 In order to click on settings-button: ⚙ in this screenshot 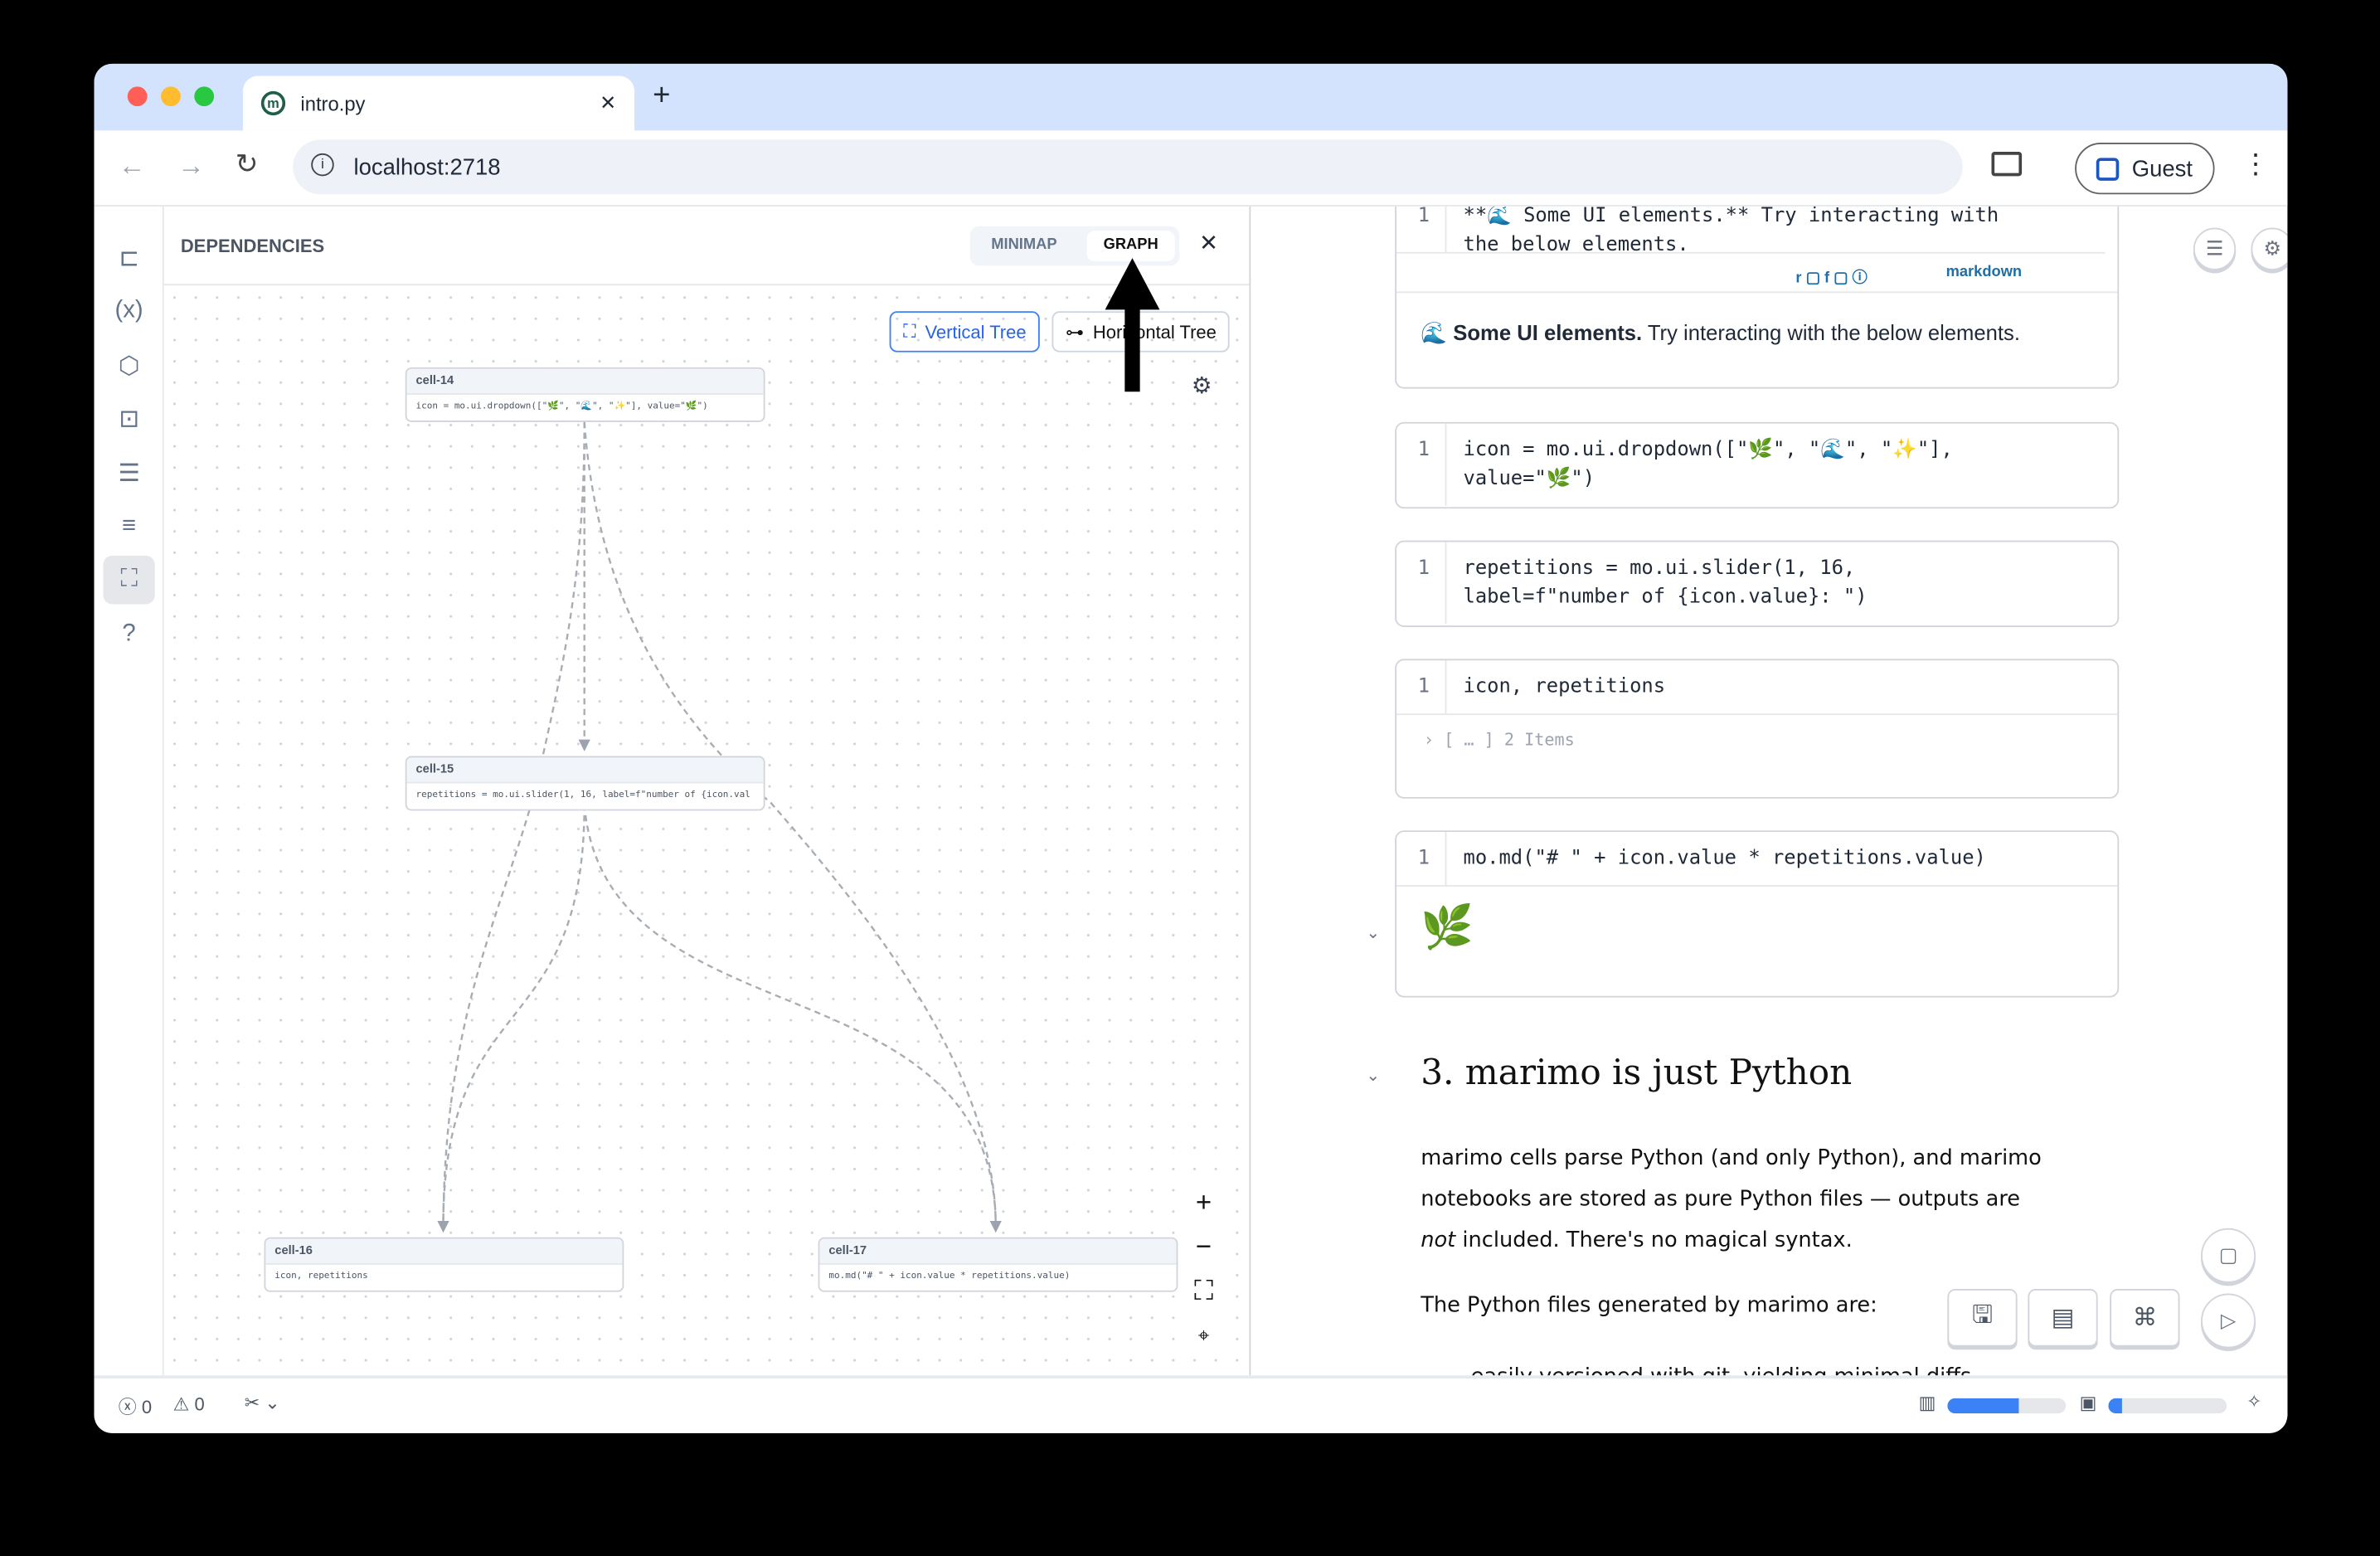, I will do `click(2269, 248)`.